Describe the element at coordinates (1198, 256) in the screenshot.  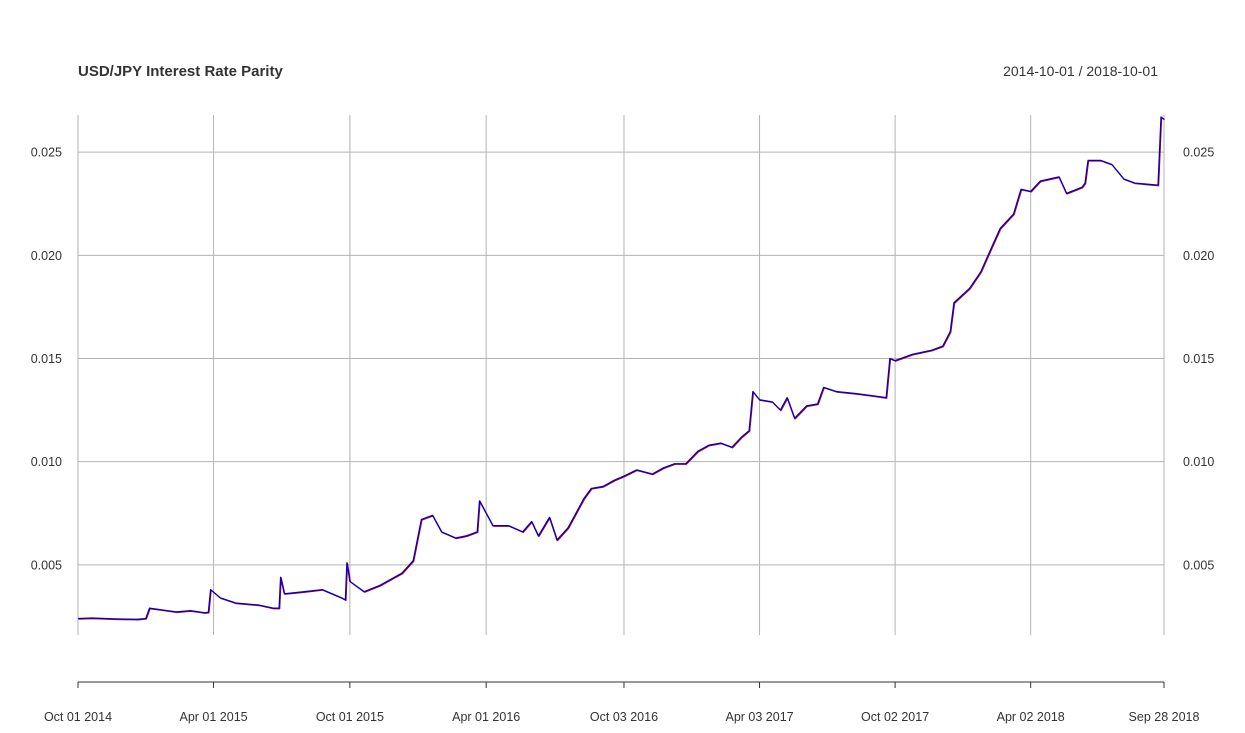
I see `y-tick-label-right: 0.020` at that location.